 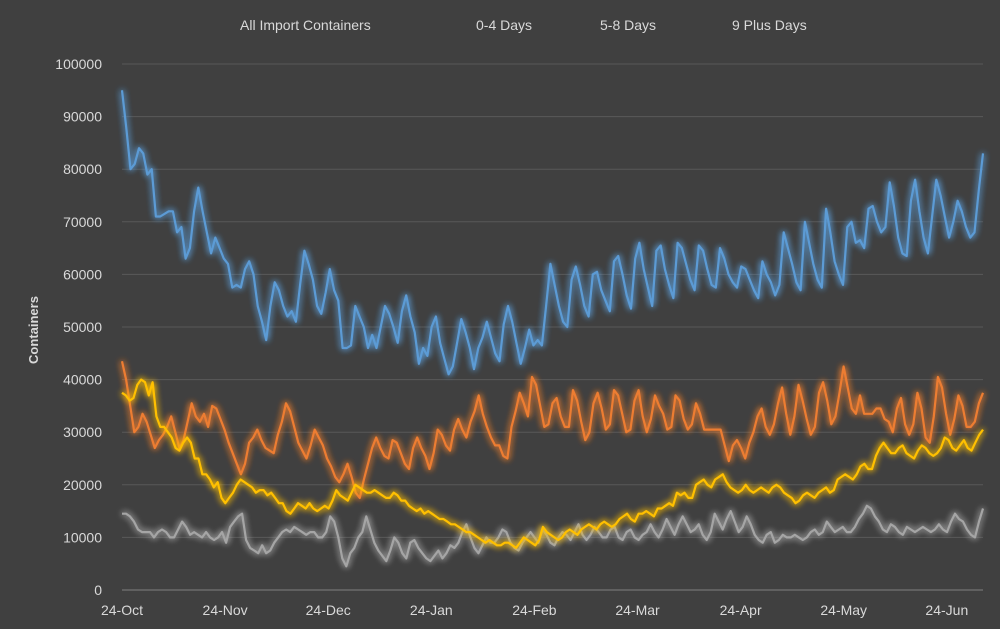 I want to click on x-tick-label: 24-Feb, so click(x=534, y=610).